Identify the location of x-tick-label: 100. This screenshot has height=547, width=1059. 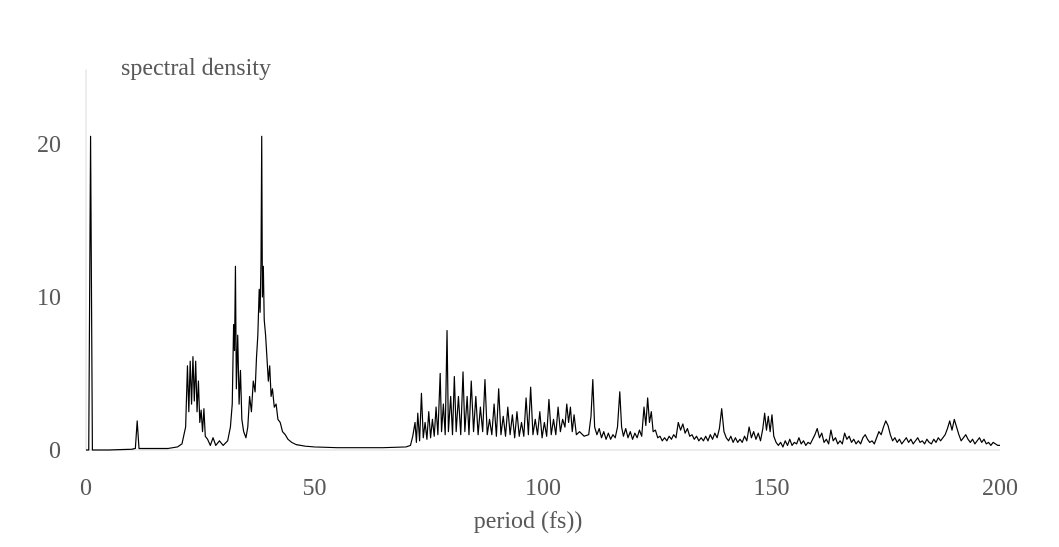
(543, 488).